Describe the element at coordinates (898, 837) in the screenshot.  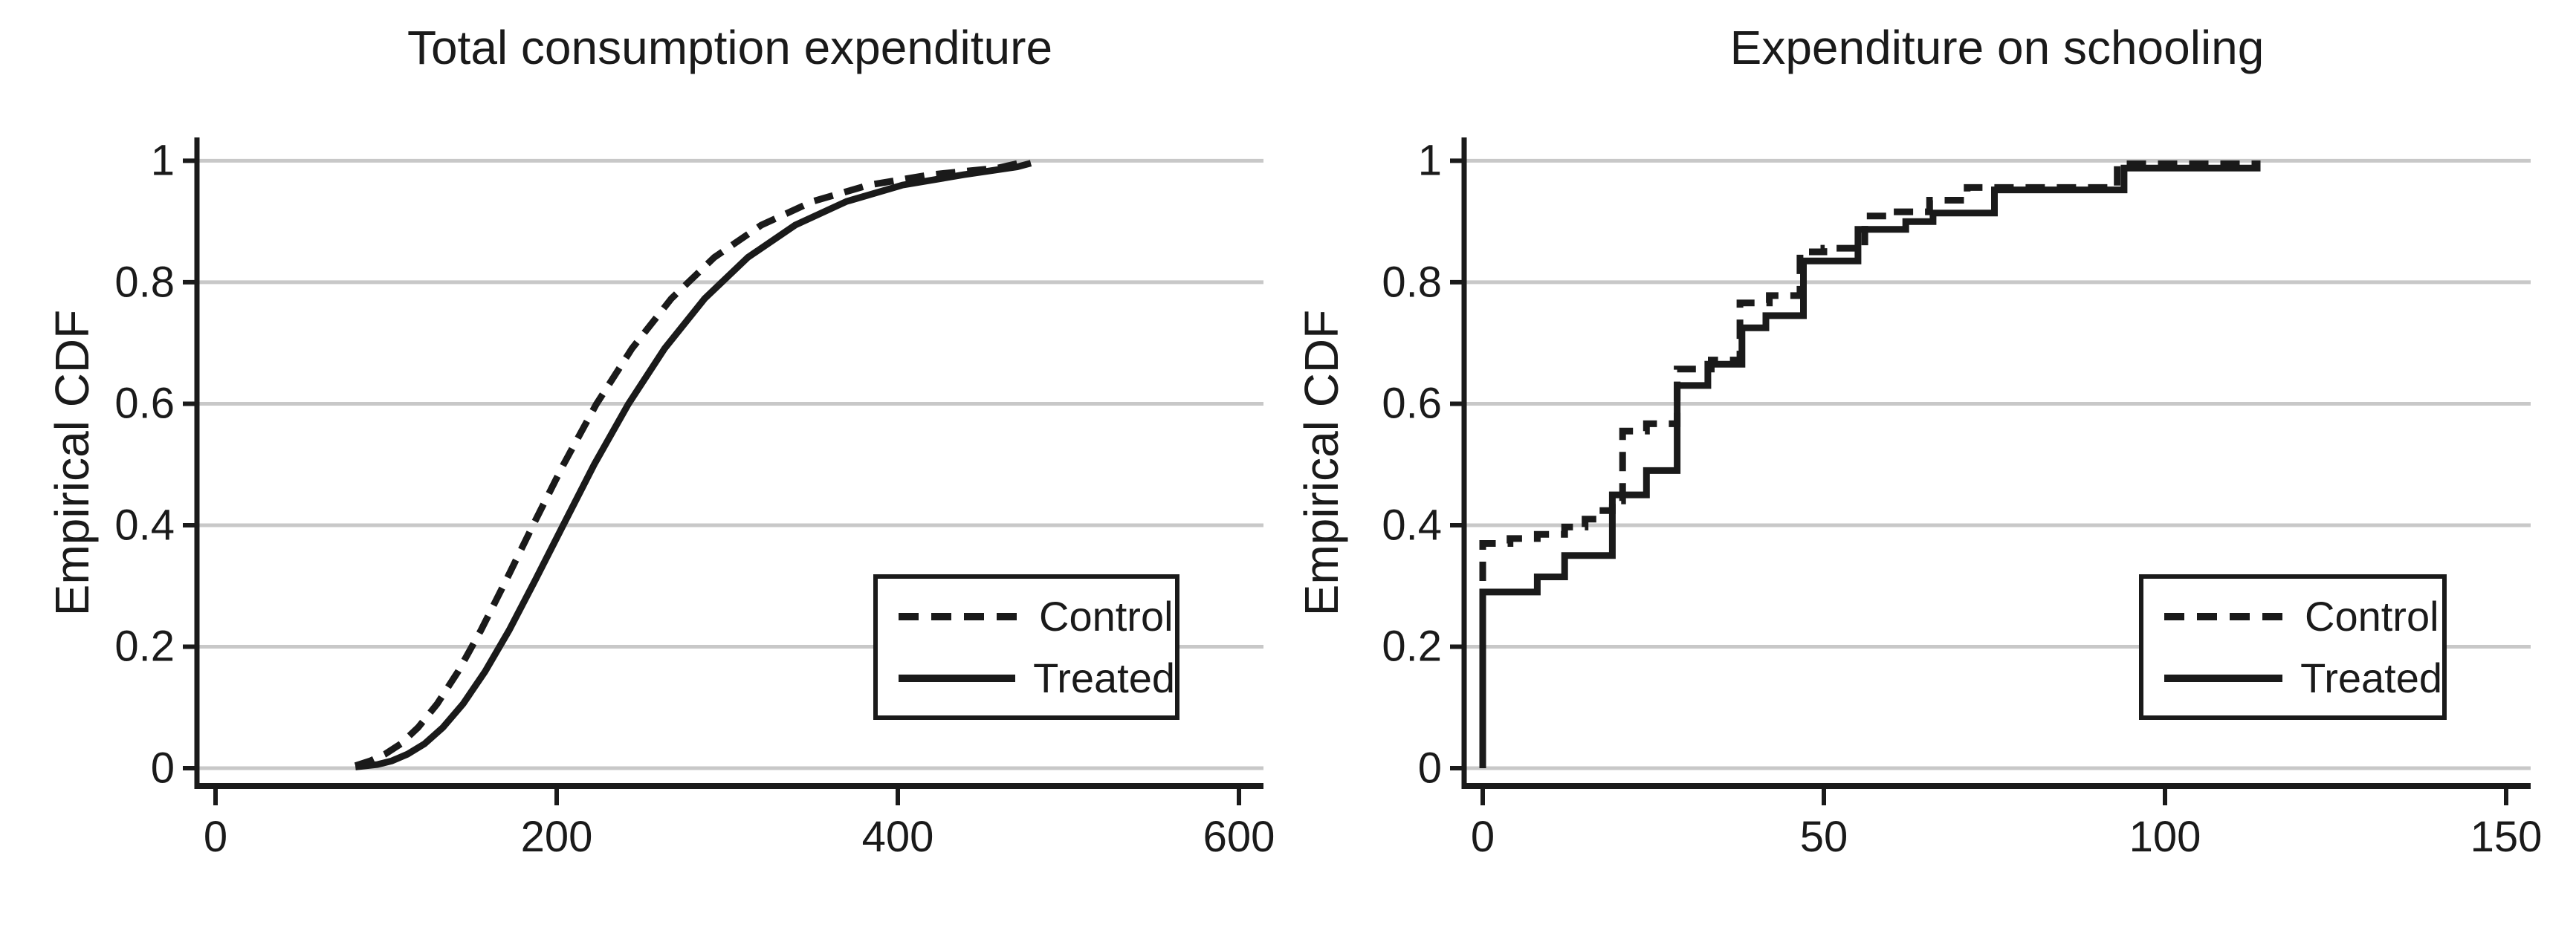
I see `x-tick-label: 400` at that location.